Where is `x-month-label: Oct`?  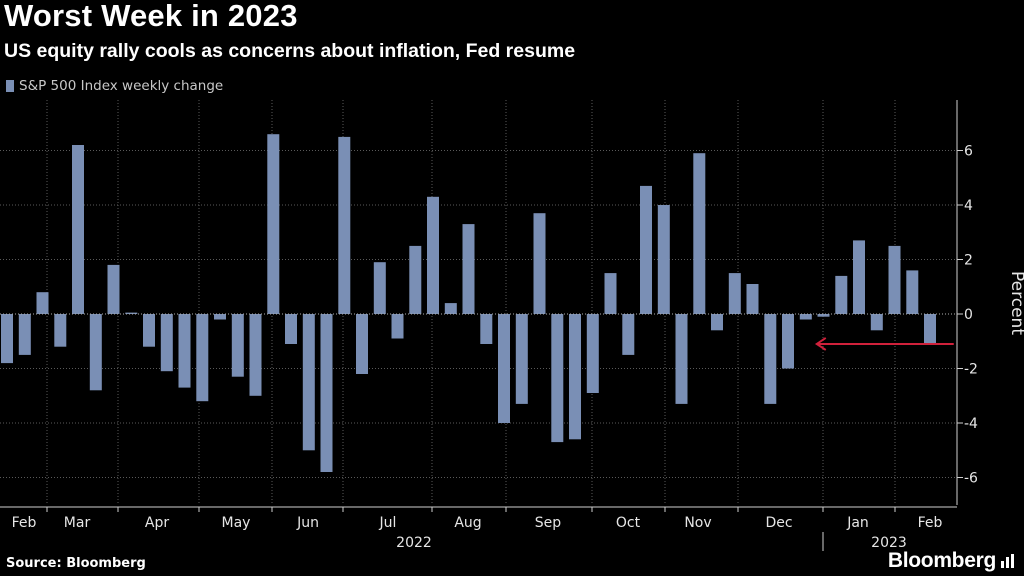
x-month-label: Oct is located at coordinates (628, 523).